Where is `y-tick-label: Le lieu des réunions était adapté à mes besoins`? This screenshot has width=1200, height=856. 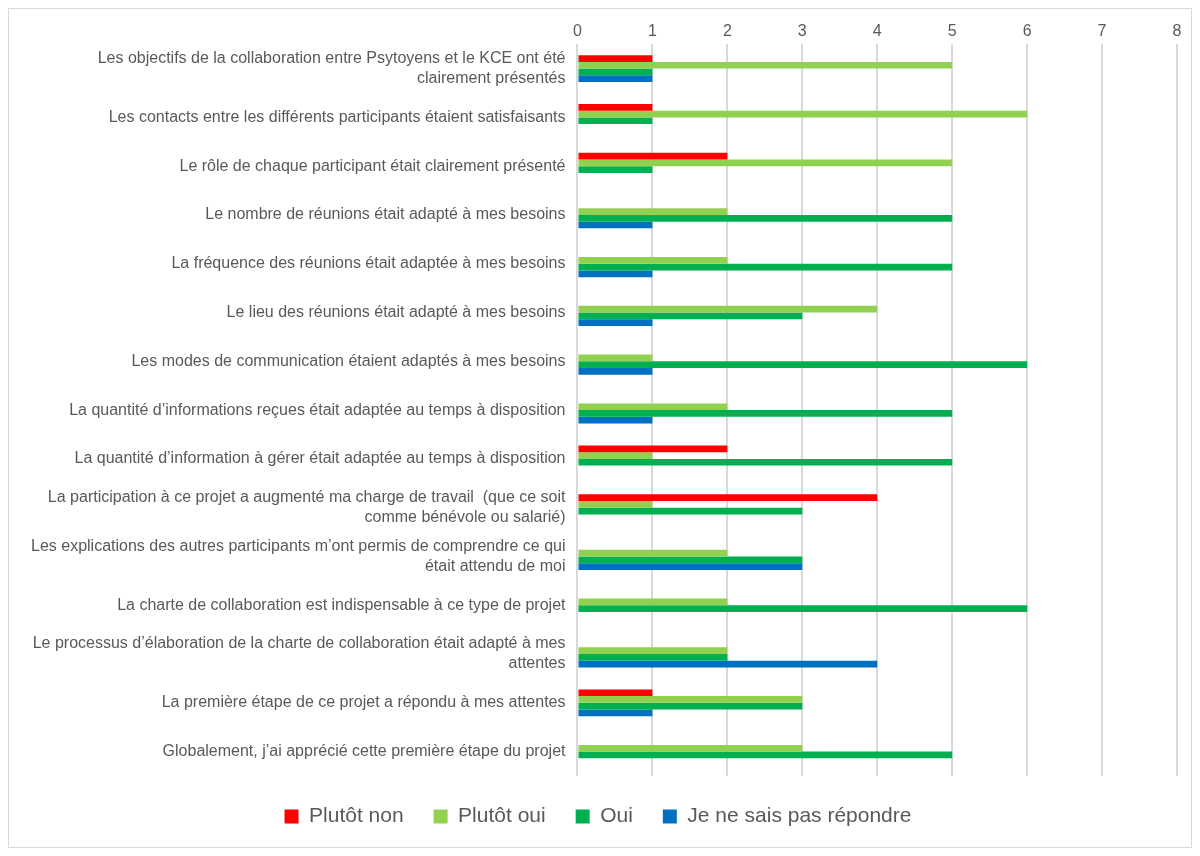
y-tick-label: Le lieu des réunions était adapté à mes besoins is located at coordinates (396, 311).